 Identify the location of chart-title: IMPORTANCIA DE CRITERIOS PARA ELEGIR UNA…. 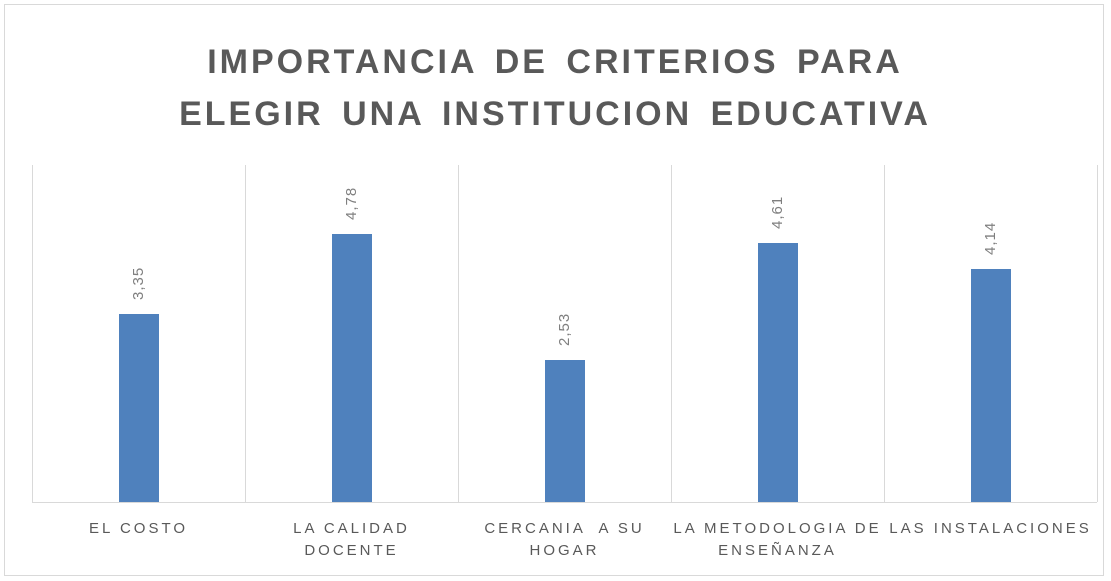
(555, 88).